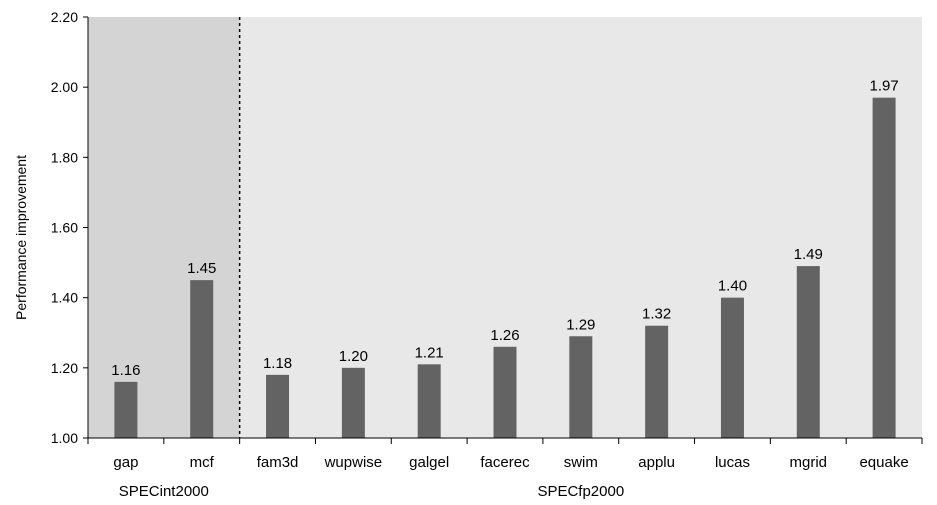 The image size is (937, 505). I want to click on y-tick-label: 2.20, so click(64, 17).